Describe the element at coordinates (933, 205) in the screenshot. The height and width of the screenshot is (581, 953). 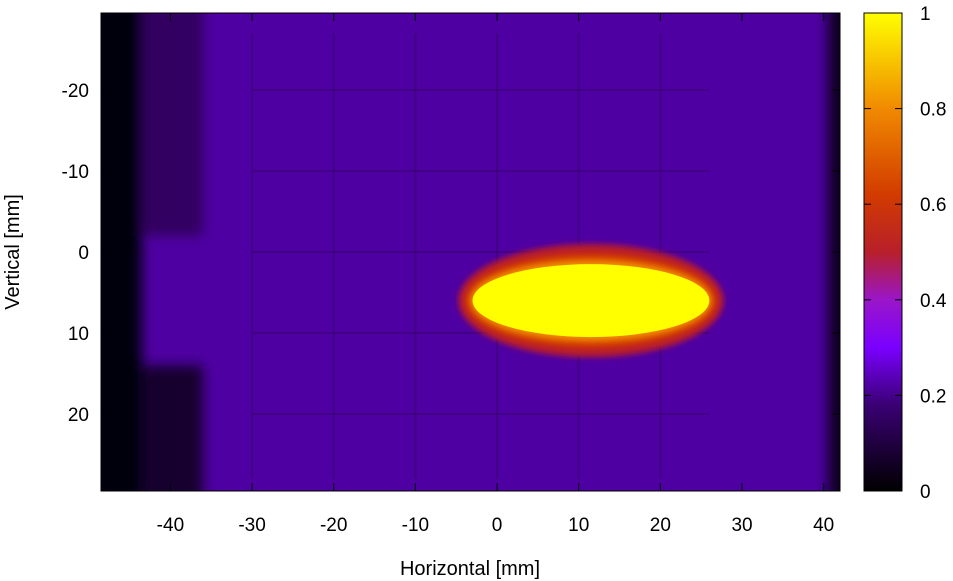
I see `colorbar-tick-label: 0.6` at that location.